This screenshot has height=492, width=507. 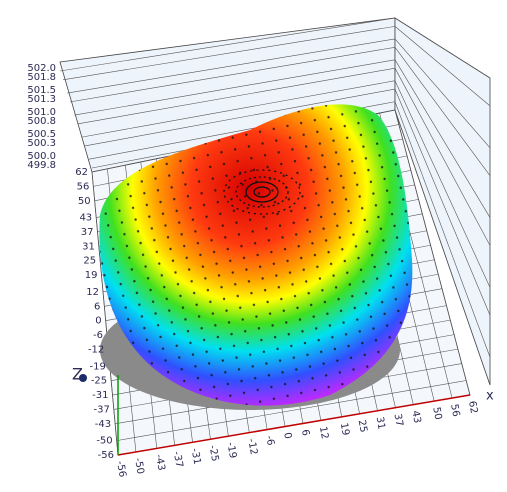 I want to click on x-tick-label: 43, so click(x=415, y=417).